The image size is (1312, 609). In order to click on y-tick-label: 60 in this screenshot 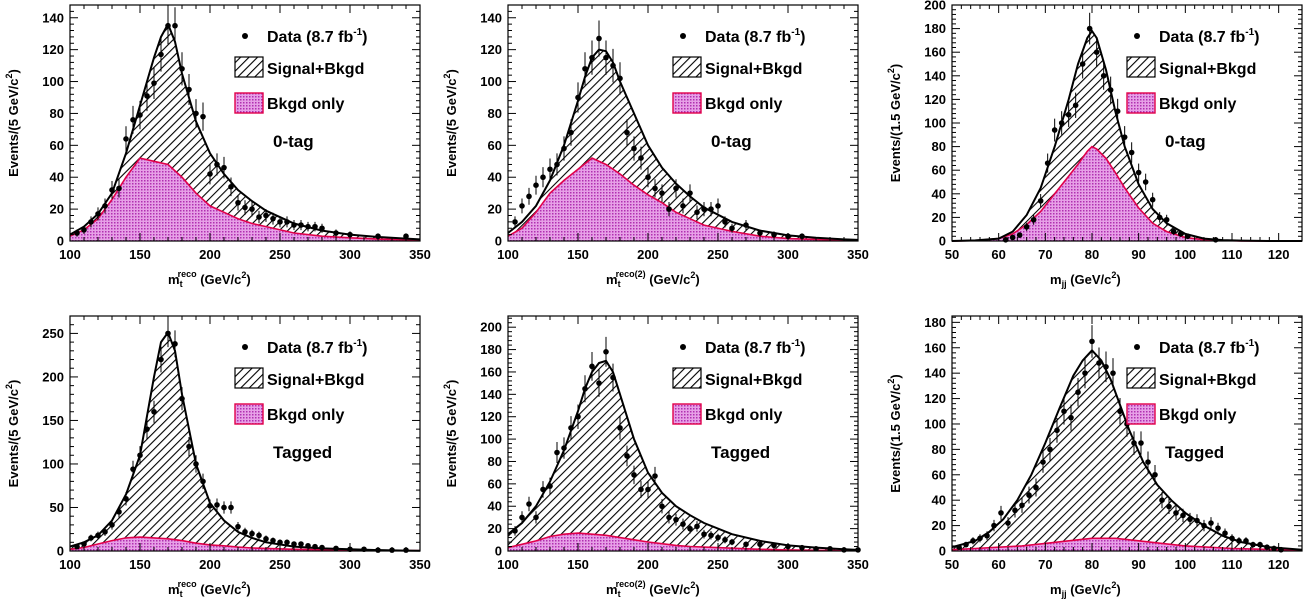, I will do `click(939, 170)`.